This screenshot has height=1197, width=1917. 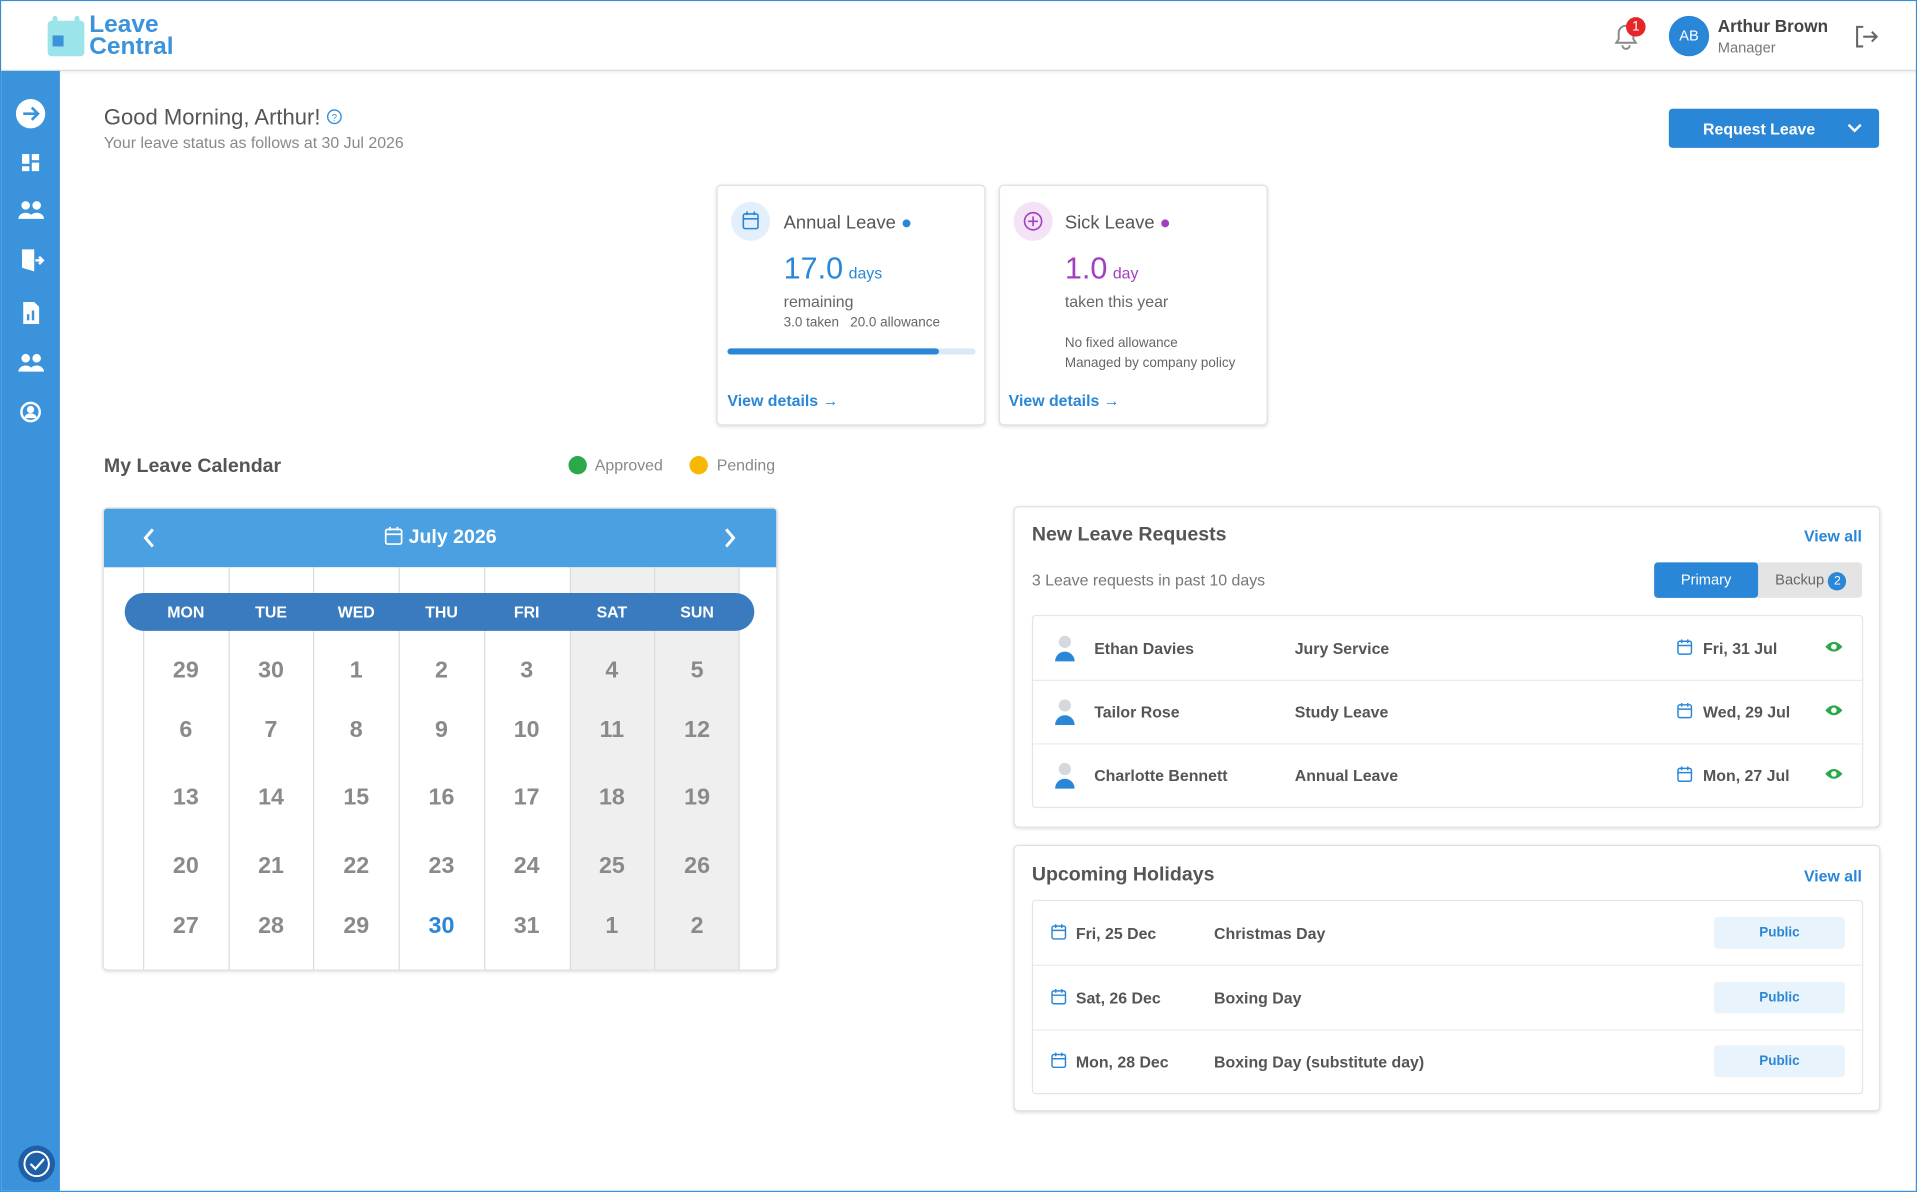 What do you see at coordinates (271, 797) in the screenshot?
I see `day-cell: 14` at bounding box center [271, 797].